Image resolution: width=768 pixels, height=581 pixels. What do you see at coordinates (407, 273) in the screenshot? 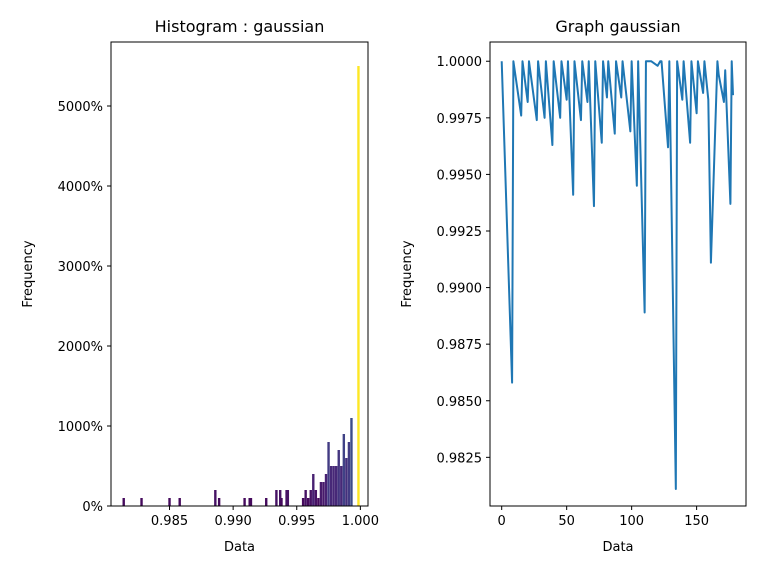
I see `line-y-label: Frequency` at bounding box center [407, 273].